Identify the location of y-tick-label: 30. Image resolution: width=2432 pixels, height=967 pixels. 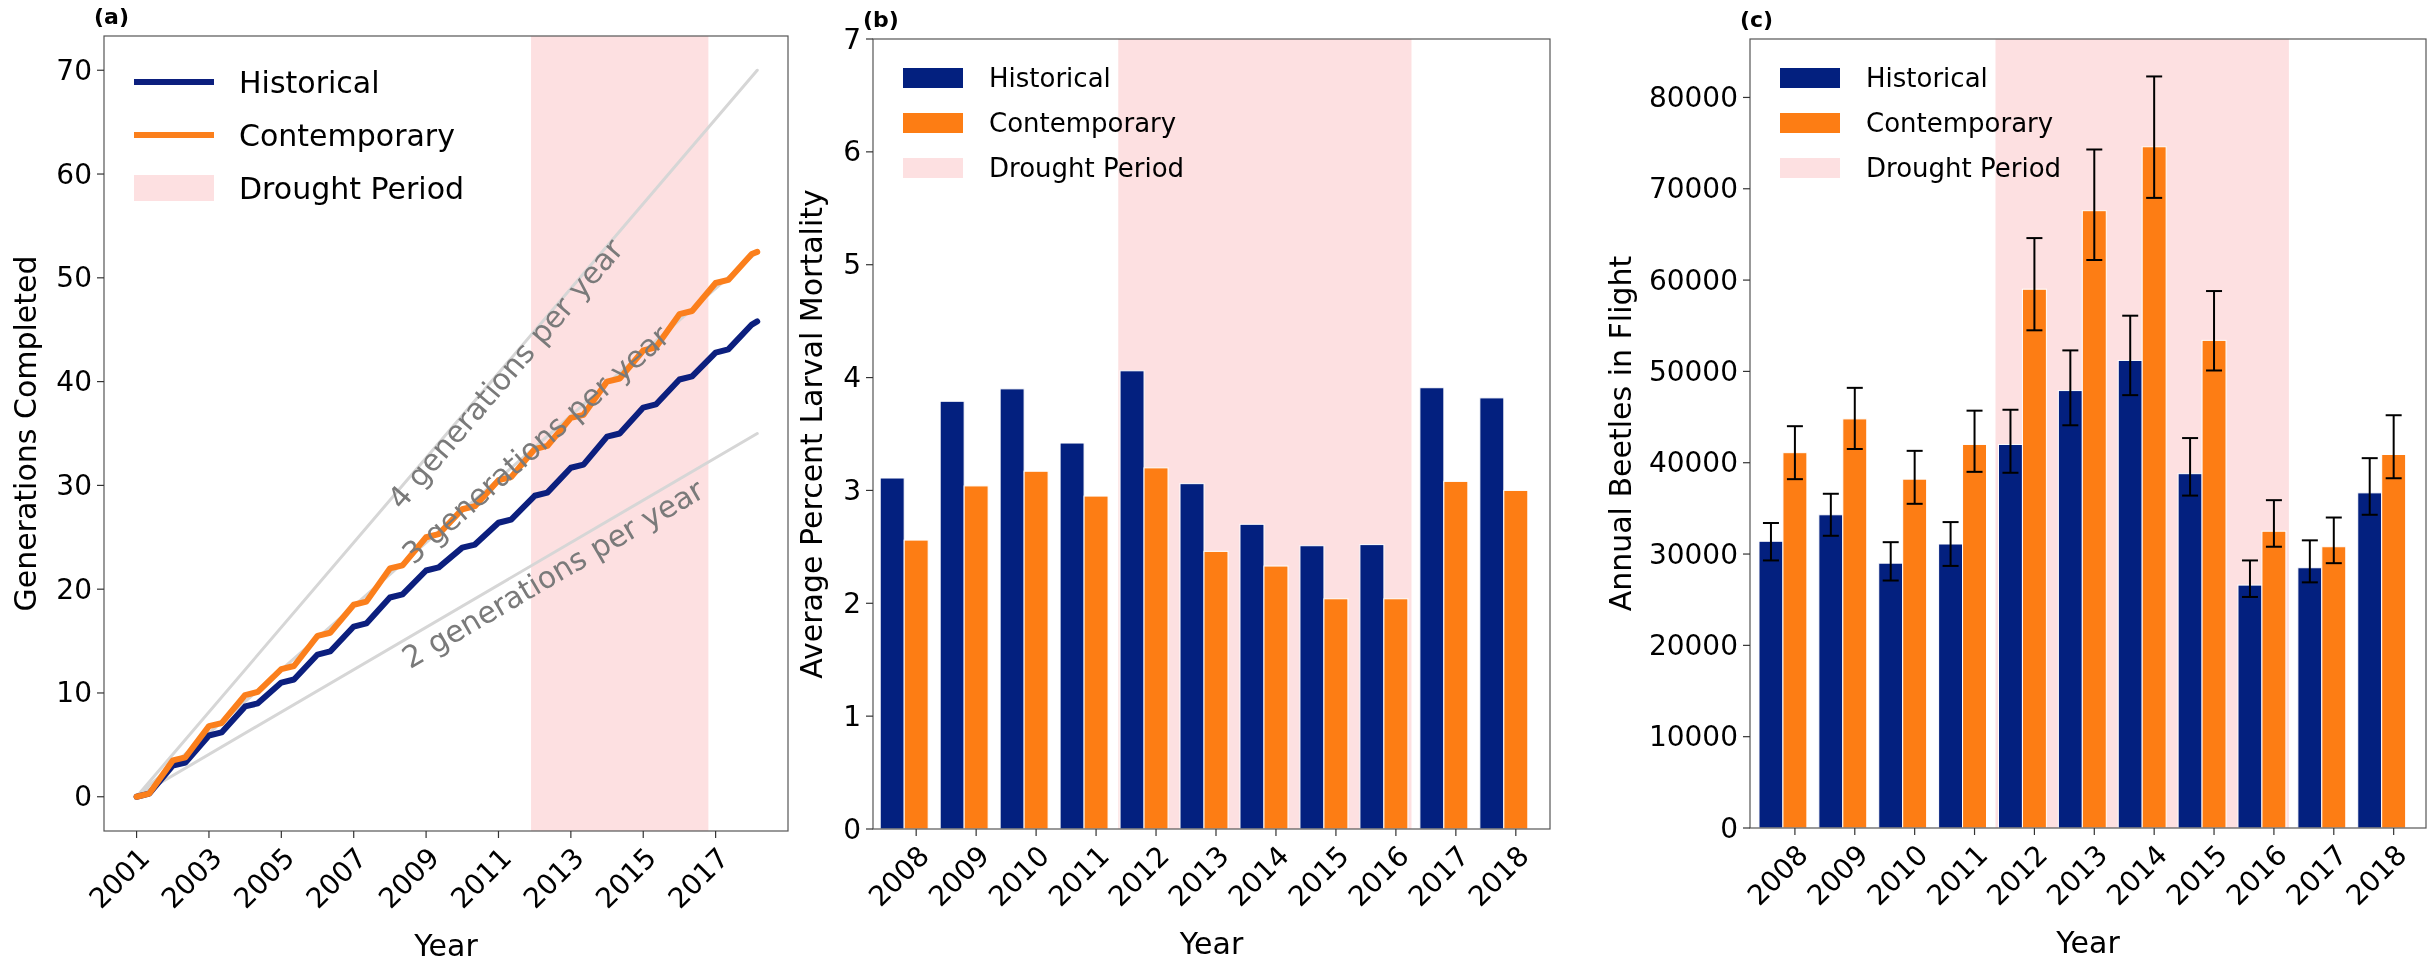
(74, 485).